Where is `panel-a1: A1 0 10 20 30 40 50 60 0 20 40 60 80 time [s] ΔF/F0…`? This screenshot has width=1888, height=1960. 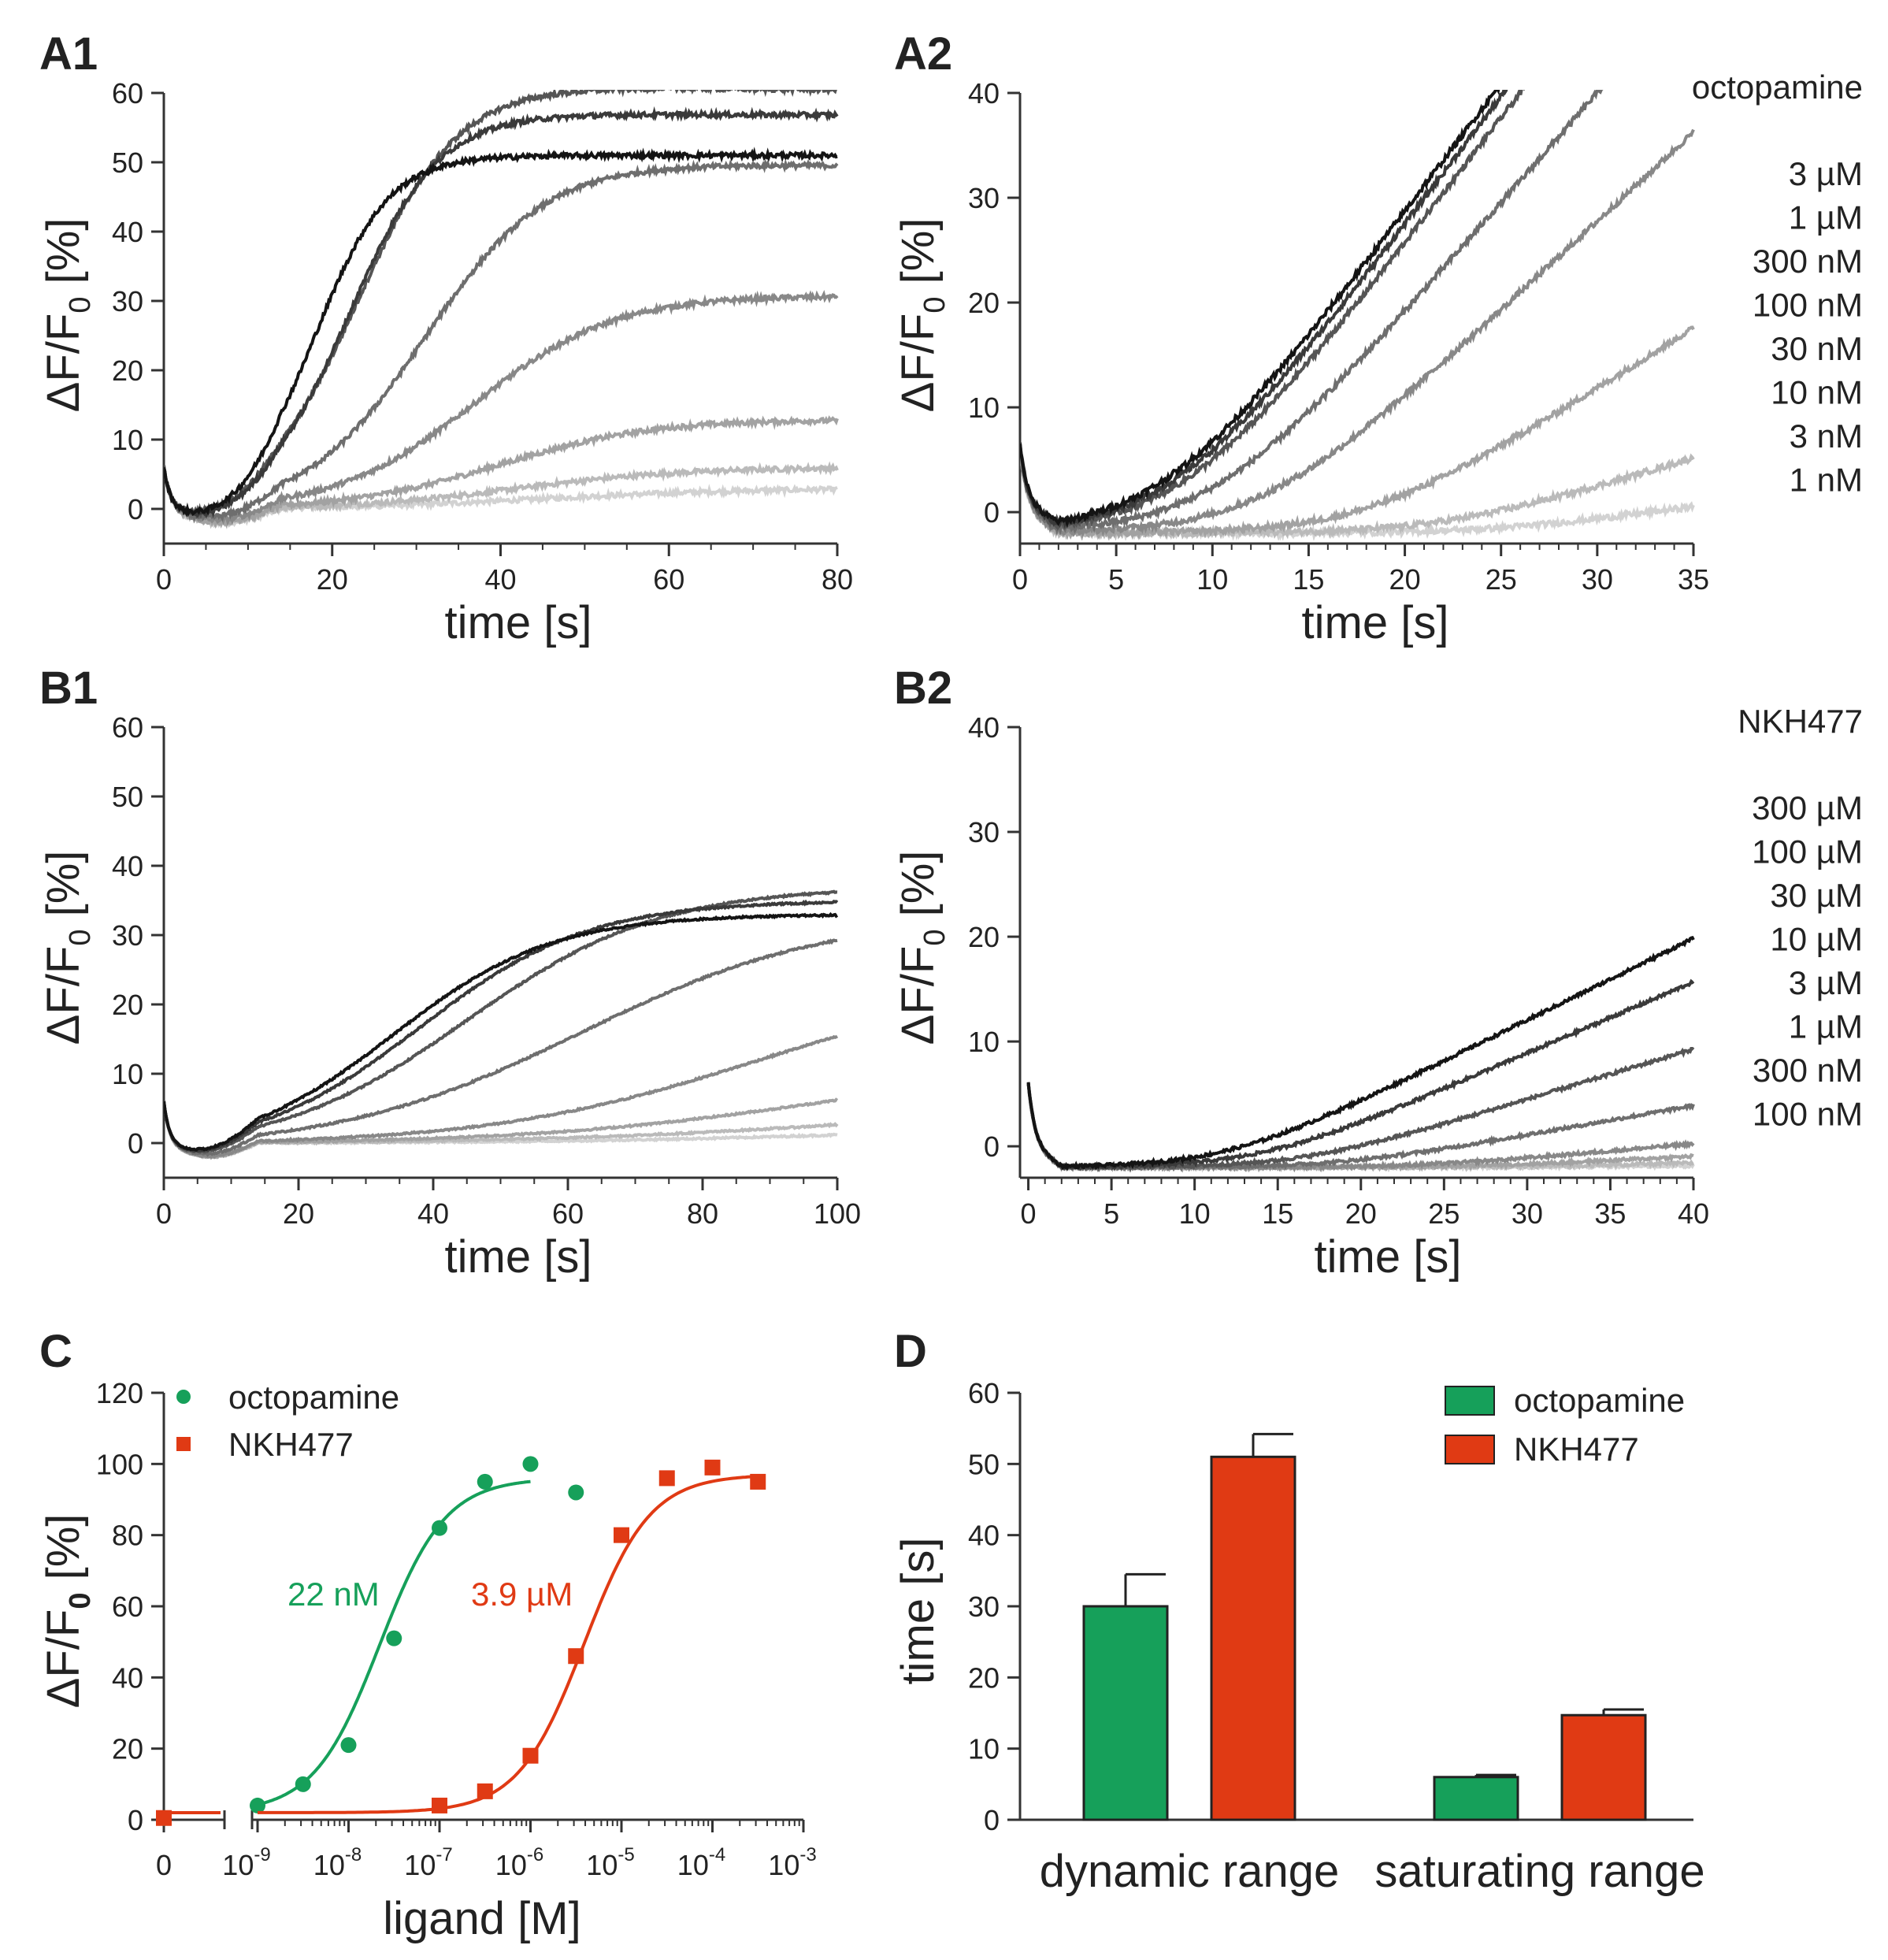 panel-a1: A1 0 10 20 30 40 50 60 0 20 40 60 80 time [s] ΔF/F0… is located at coordinates (445, 338).